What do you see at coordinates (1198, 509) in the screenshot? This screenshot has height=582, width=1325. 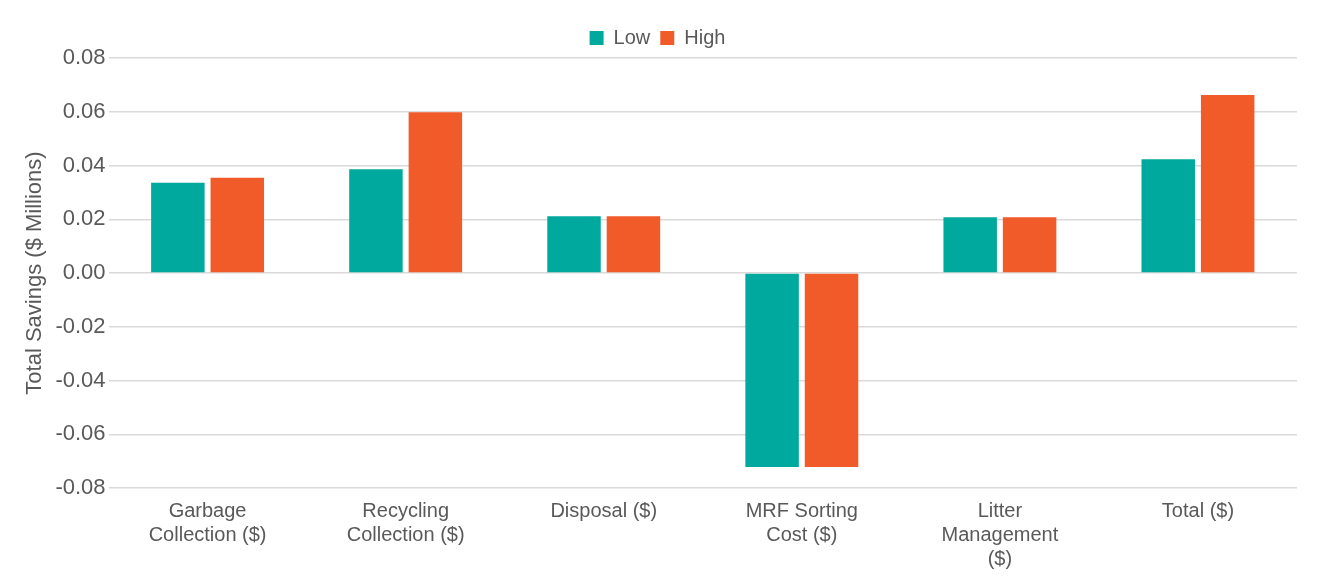 I see `x-tick-label: Total ($)` at bounding box center [1198, 509].